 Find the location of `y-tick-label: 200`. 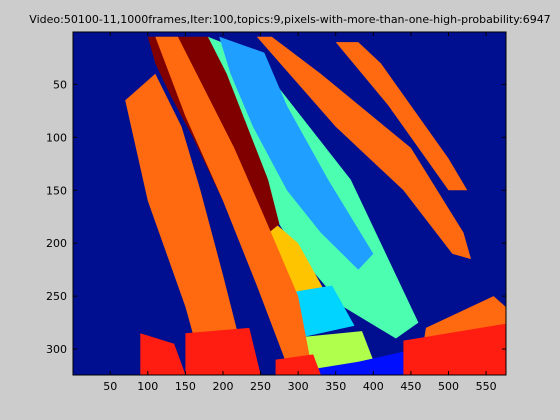

y-tick-label: 200 is located at coordinates (56, 243).